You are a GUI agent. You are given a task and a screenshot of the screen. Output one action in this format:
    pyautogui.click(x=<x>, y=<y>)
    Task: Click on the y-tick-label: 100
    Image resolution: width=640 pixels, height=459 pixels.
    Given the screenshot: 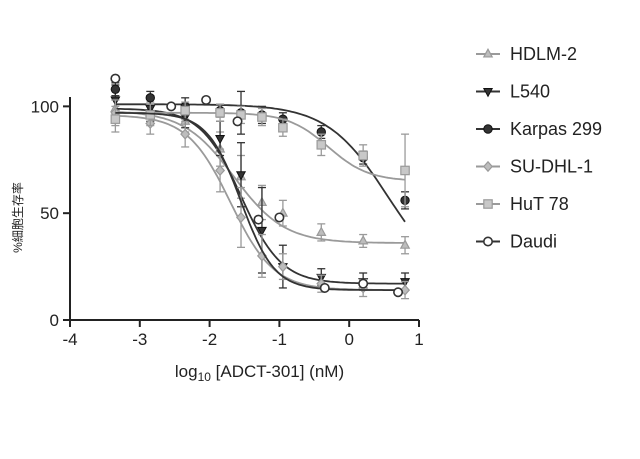 What is the action you would take?
    pyautogui.click(x=45, y=106)
    